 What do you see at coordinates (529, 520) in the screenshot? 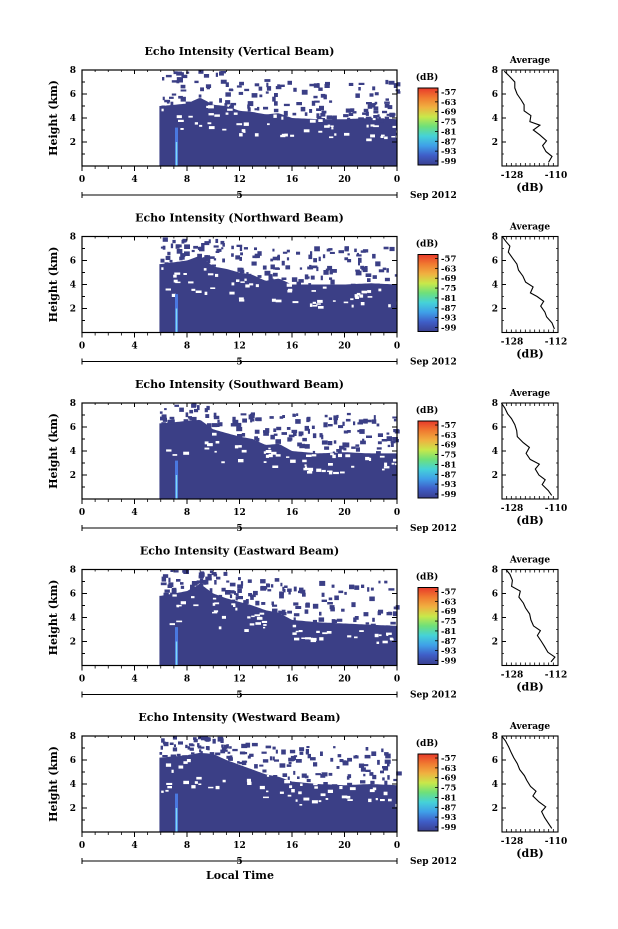
I see `average-x-axis-label: (dB)` at bounding box center [529, 520].